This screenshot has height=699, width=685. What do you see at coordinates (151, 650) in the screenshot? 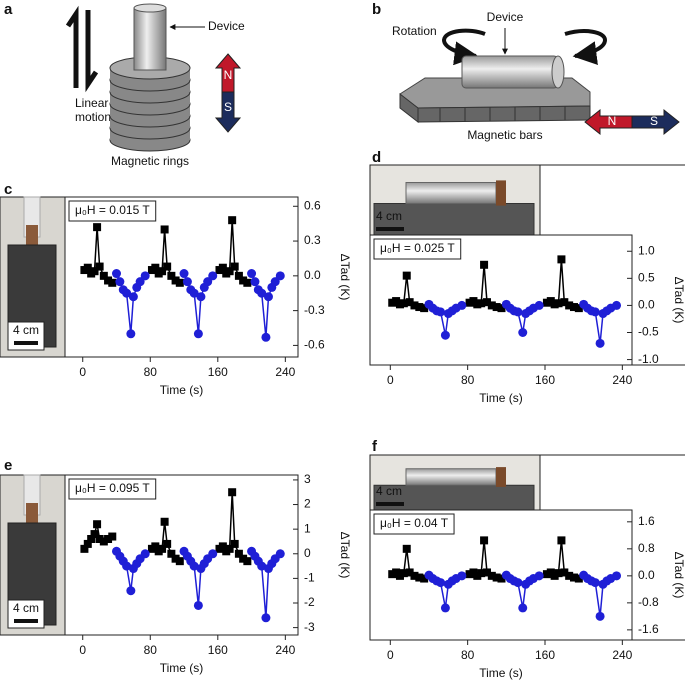
I see `x-tick-label: 80` at bounding box center [151, 650].